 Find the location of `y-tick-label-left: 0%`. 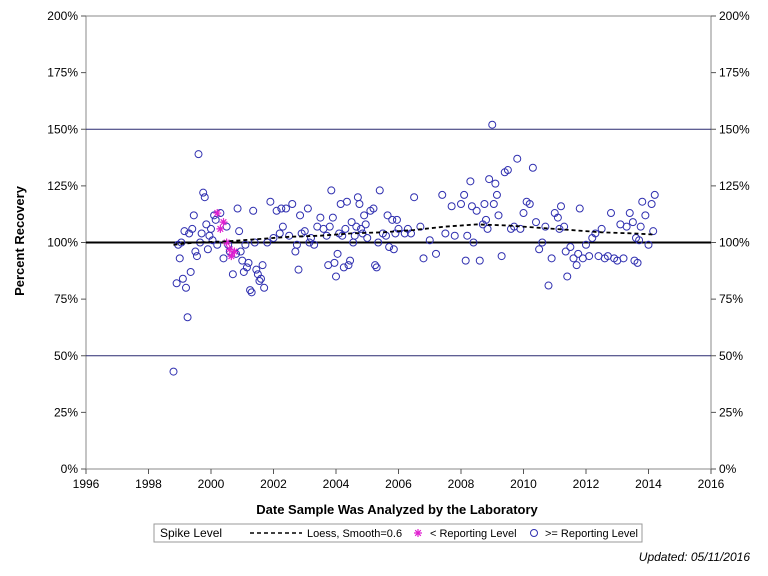

y-tick-label-left: 0% is located at coordinates (70, 469).